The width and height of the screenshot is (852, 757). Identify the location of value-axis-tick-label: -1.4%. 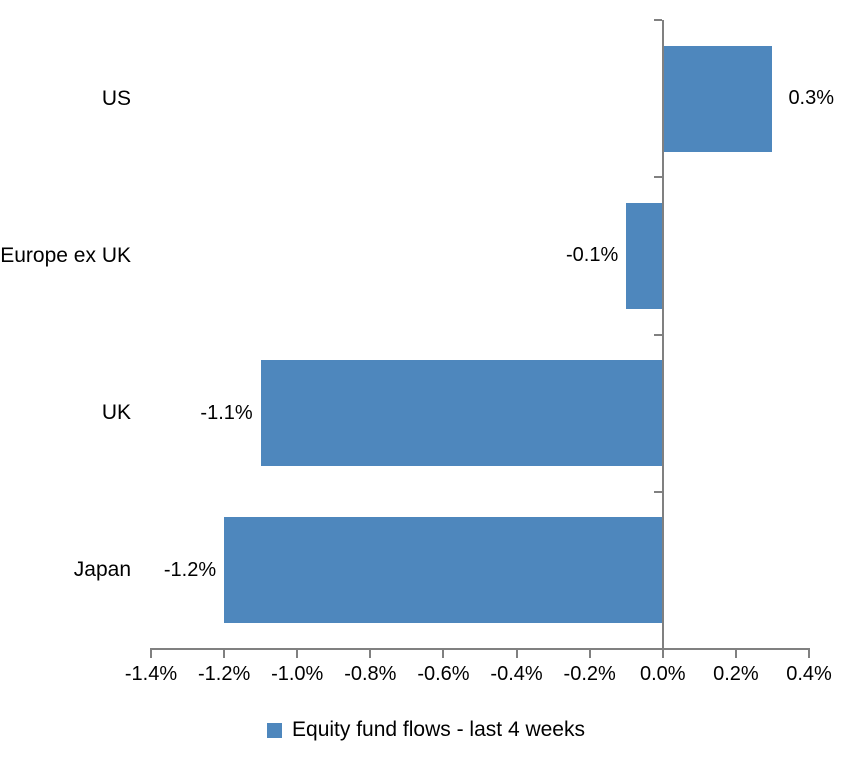
(151, 674).